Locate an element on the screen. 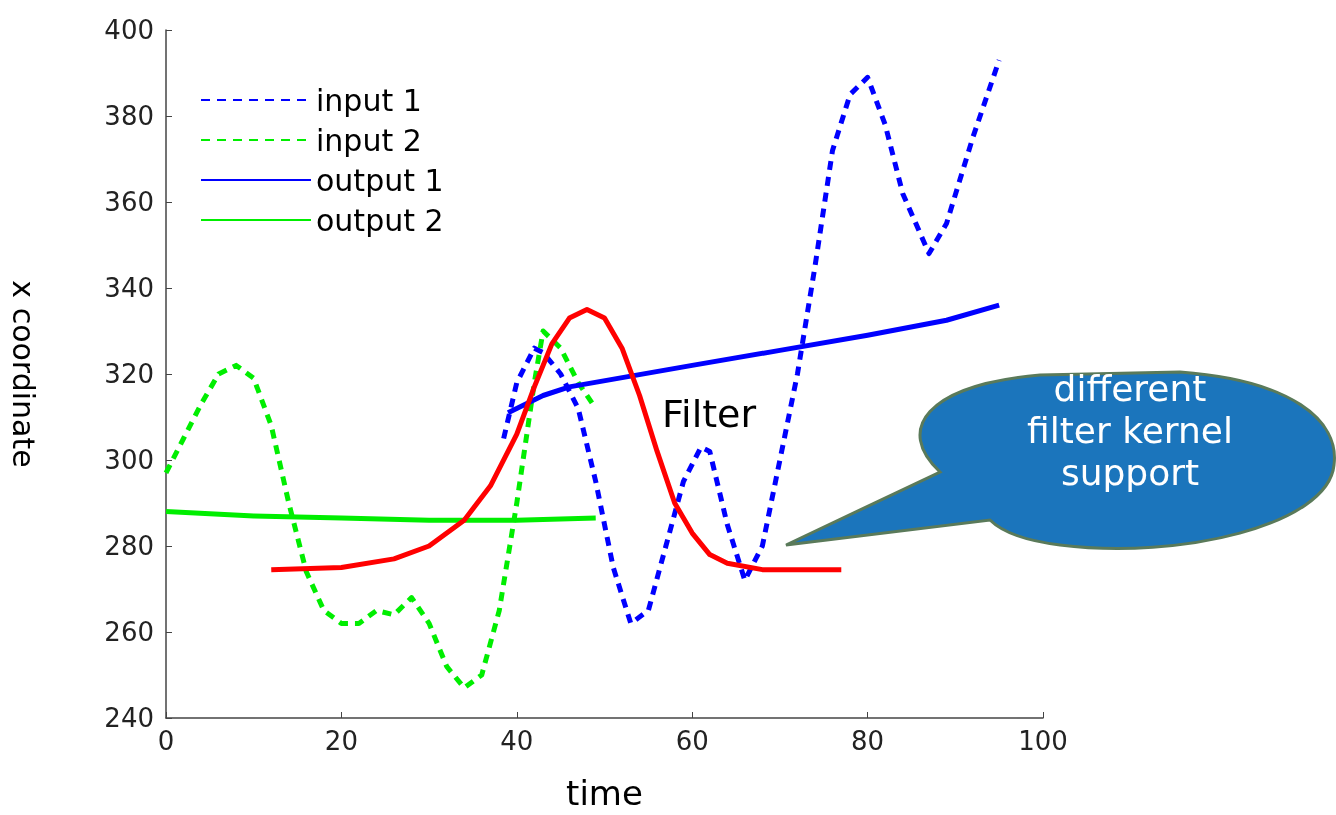 The width and height of the screenshot is (1336, 815). x-tick-label: 0 is located at coordinates (166, 741).